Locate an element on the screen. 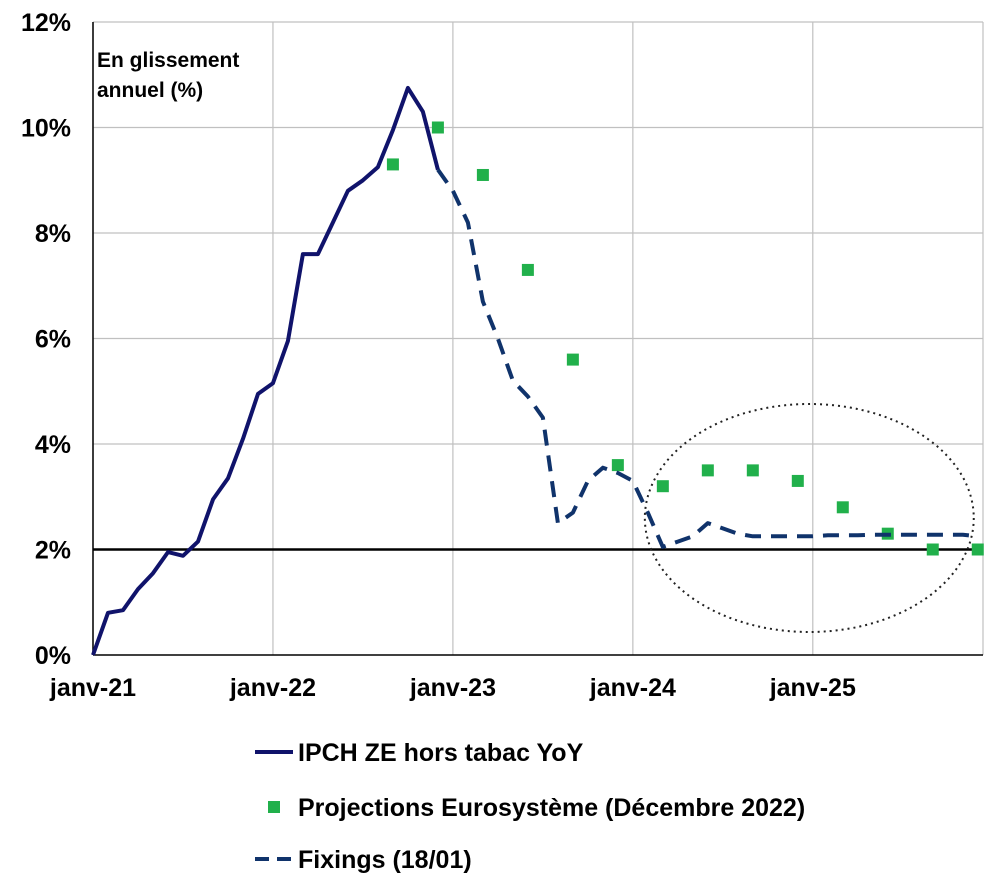 Image resolution: width=1005 pixels, height=893 pixels. y-tick-label: 4% is located at coordinates (53, 445).